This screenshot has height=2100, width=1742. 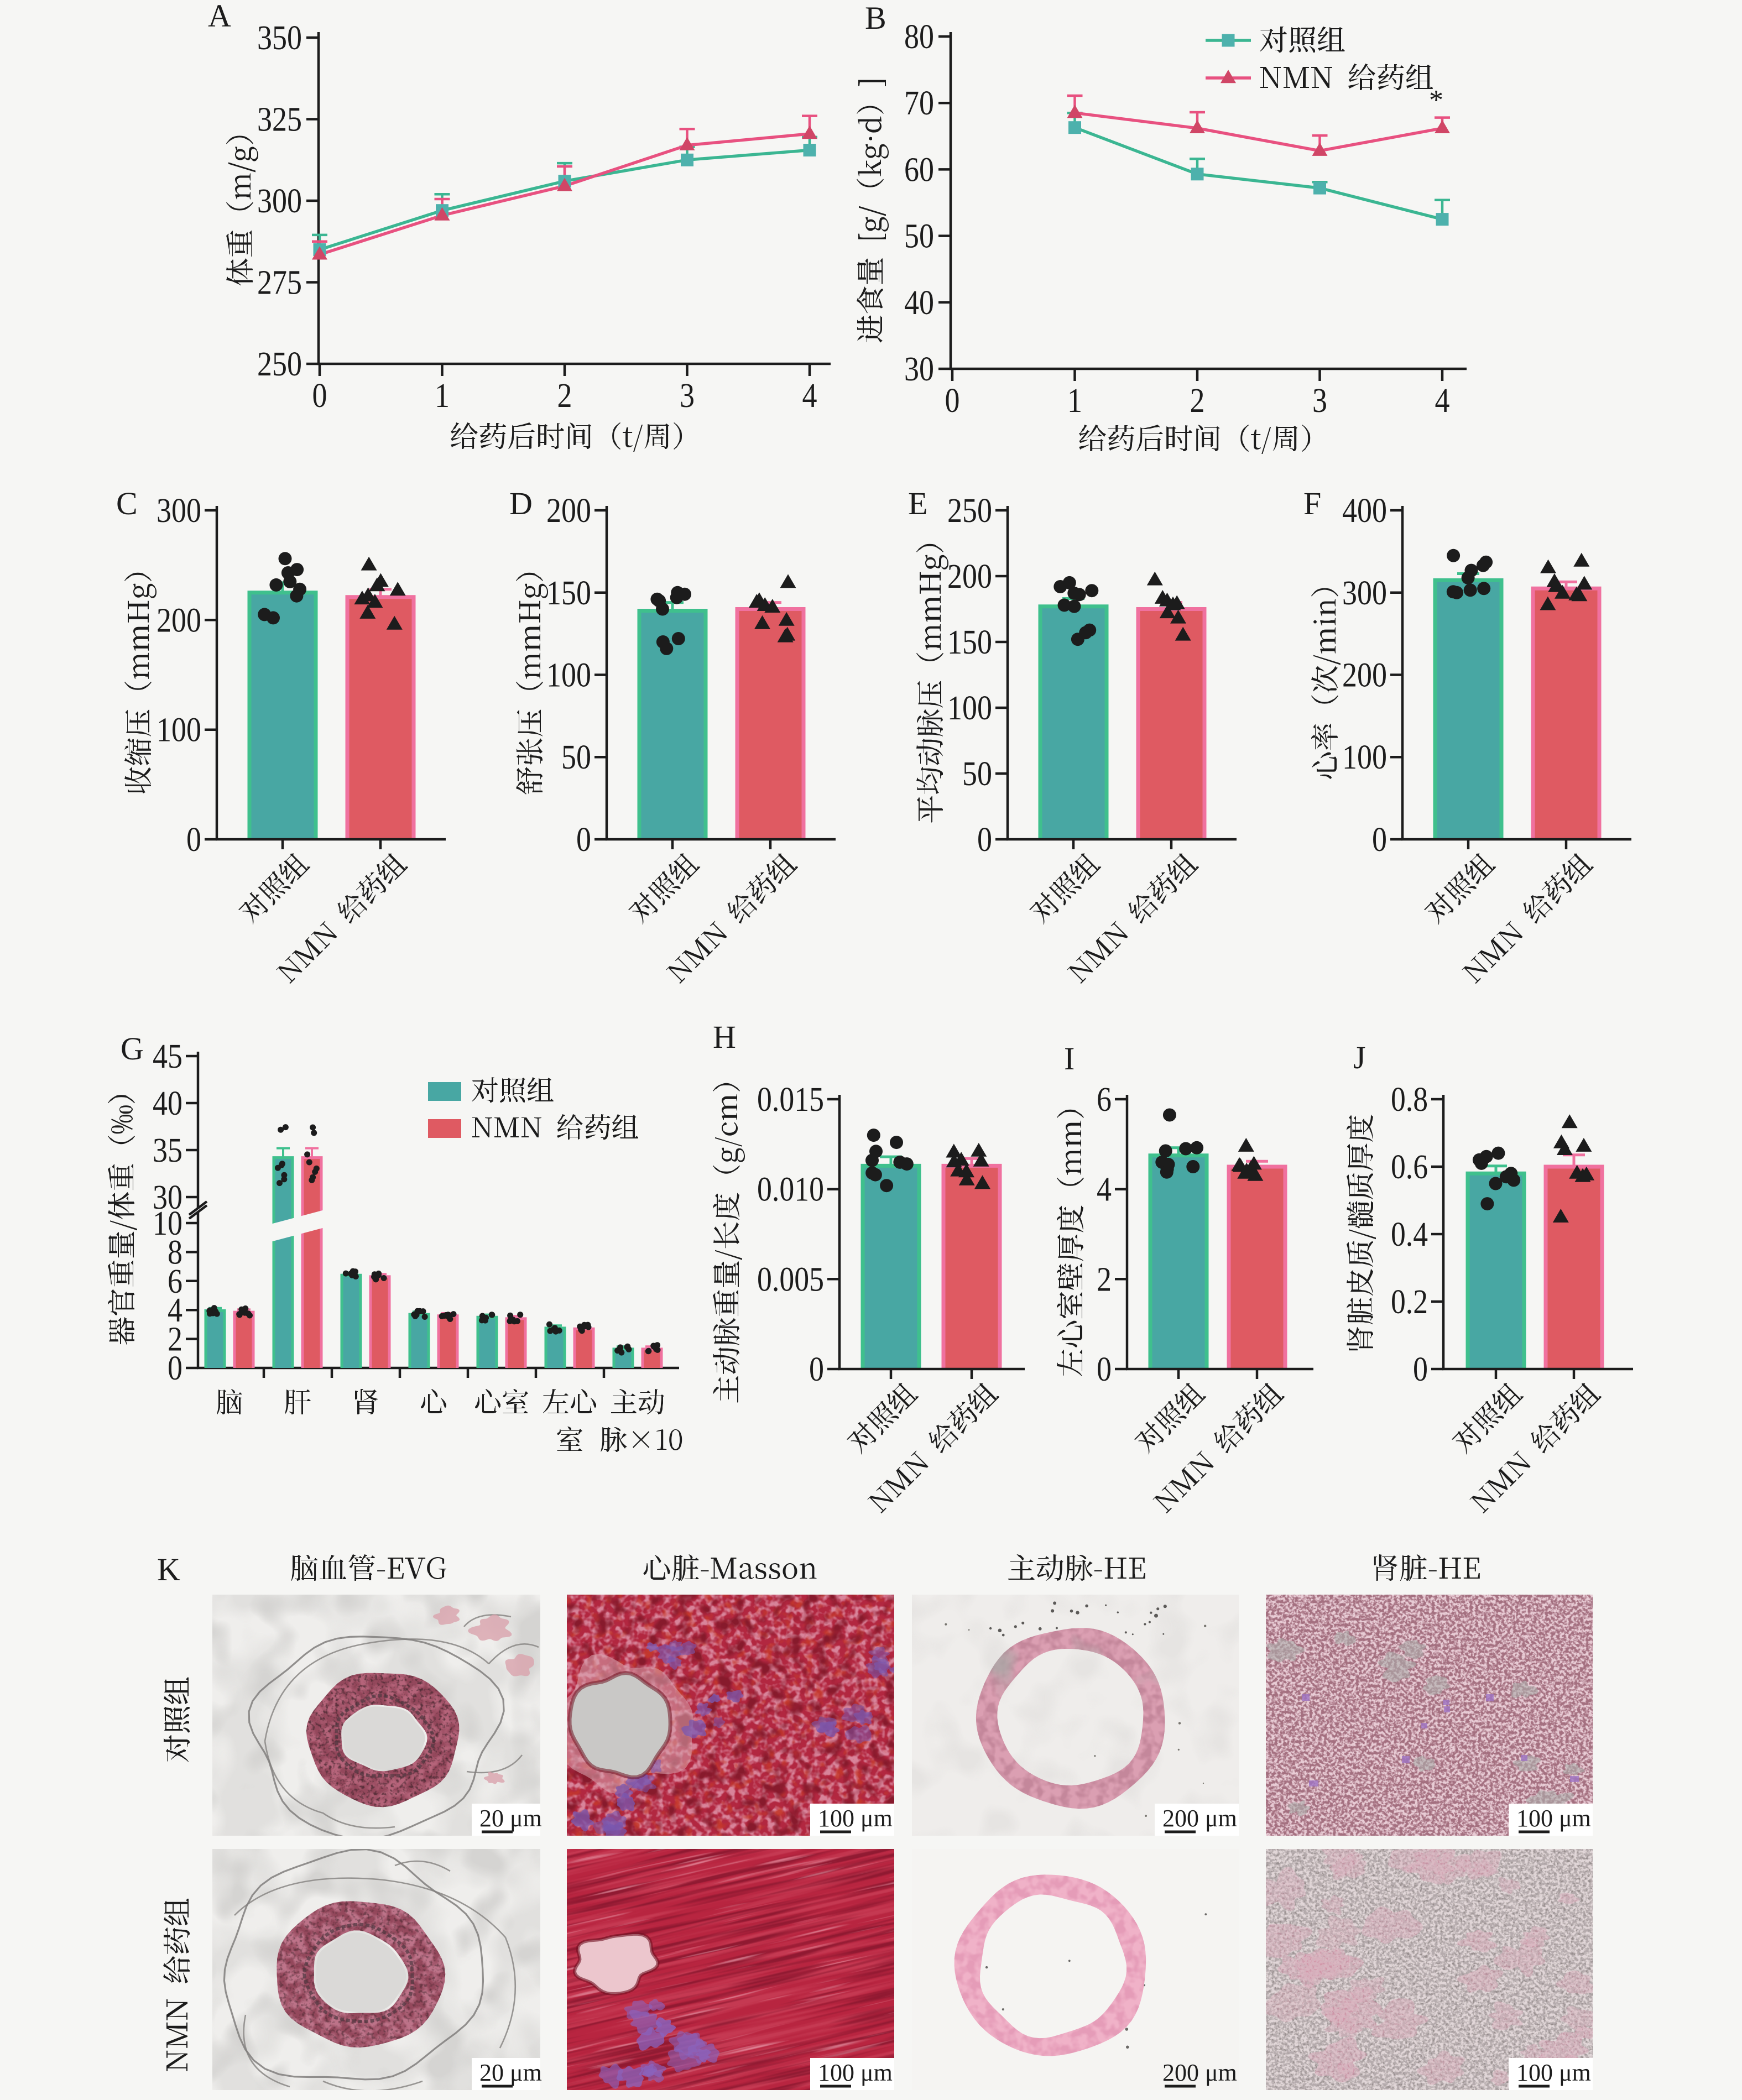 What do you see at coordinates (175, 1252) in the screenshot?
I see `svg-text: 8` at bounding box center [175, 1252].